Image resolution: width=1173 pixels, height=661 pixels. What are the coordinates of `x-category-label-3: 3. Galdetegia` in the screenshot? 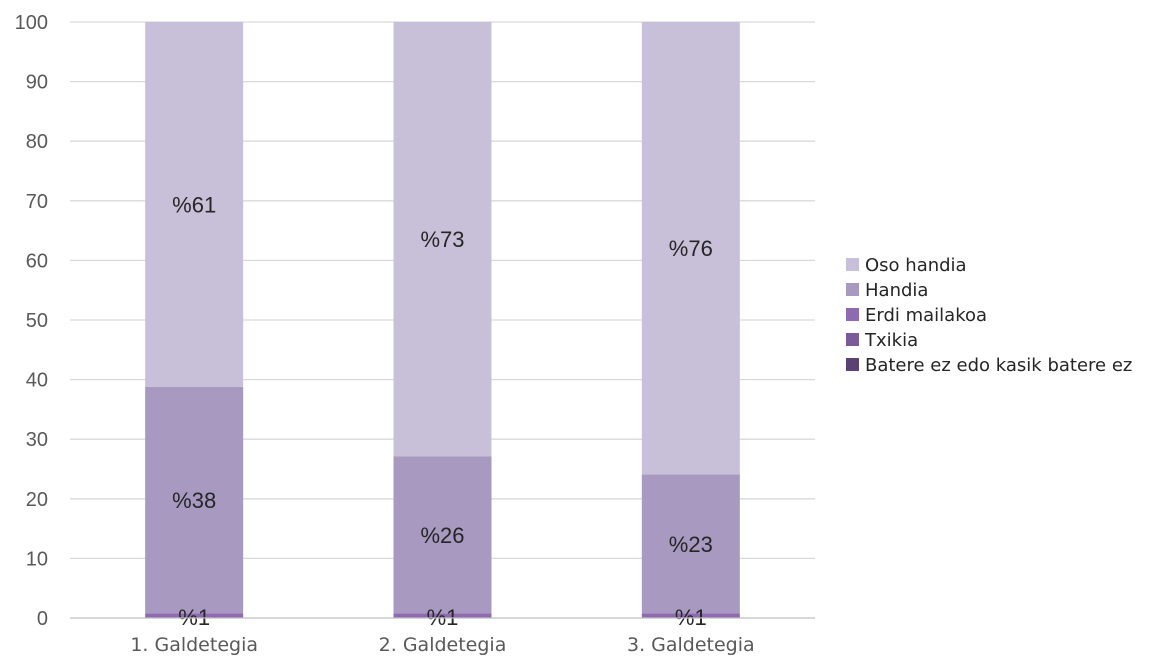 It's located at (691, 645).